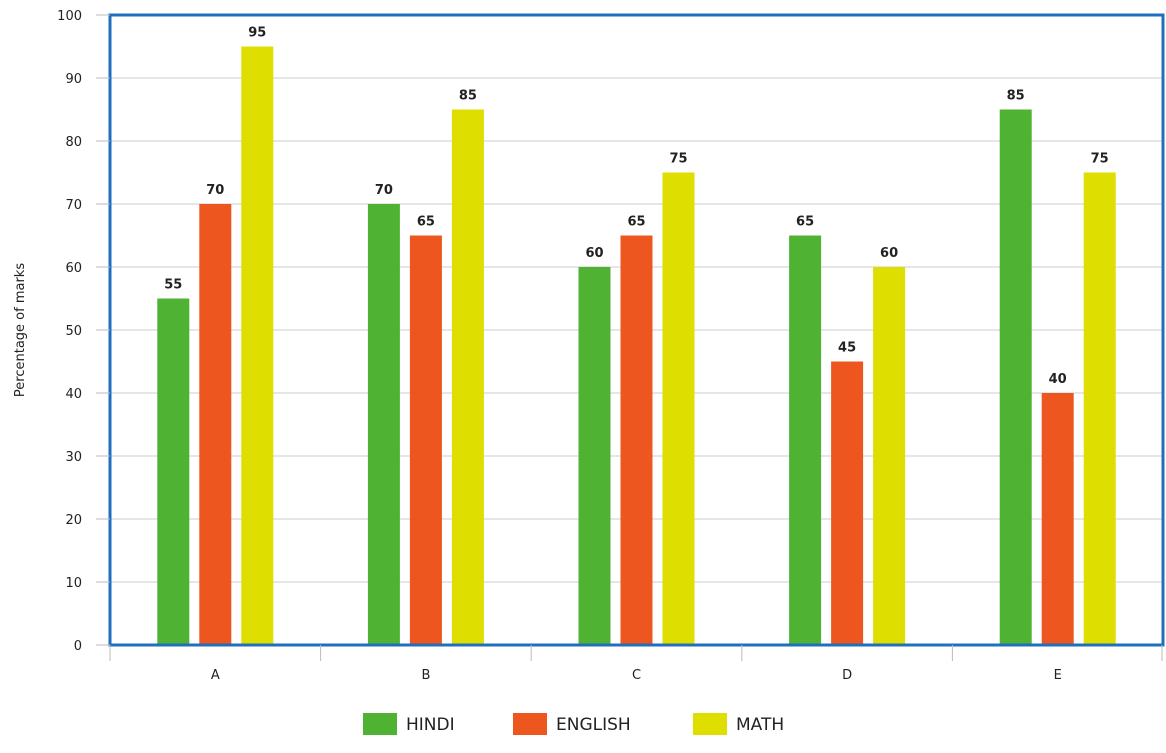  What do you see at coordinates (73, 331) in the screenshot?
I see `y-tick-label: 50` at bounding box center [73, 331].